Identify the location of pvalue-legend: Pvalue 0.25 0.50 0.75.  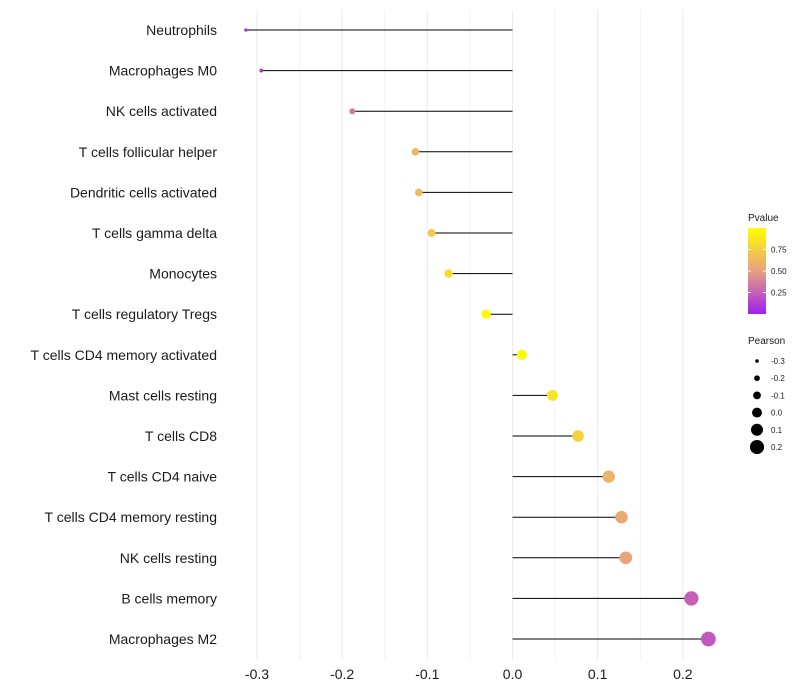
(767, 263).